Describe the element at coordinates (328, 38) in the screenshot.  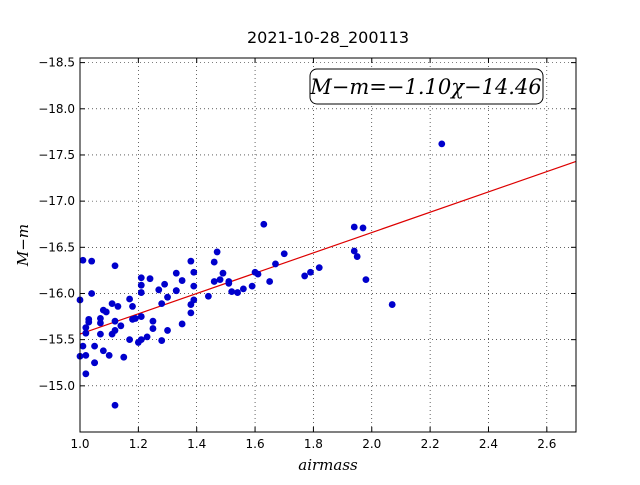
I see `chart-title: 2021-10-28_200113` at that location.